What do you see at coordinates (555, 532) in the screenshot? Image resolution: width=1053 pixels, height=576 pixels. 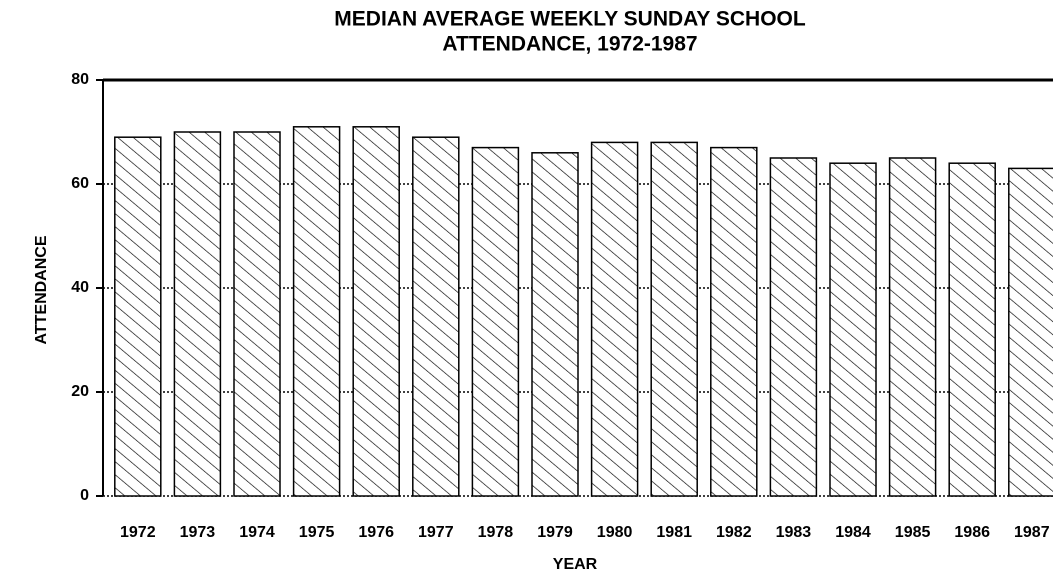 I see `x-tick-label: 1979` at bounding box center [555, 532].